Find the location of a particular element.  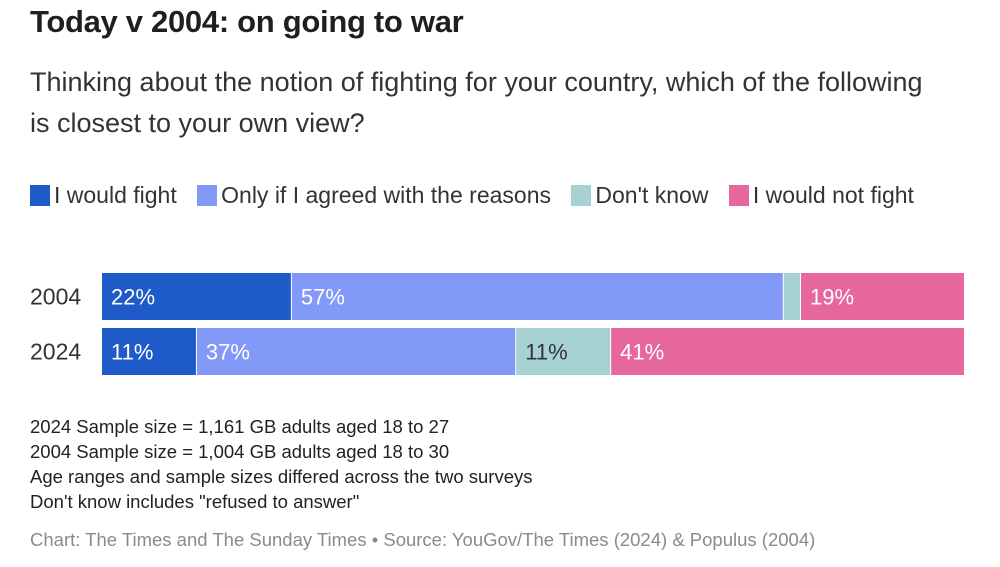

bar-label-2004-3: 19% is located at coordinates (832, 297).